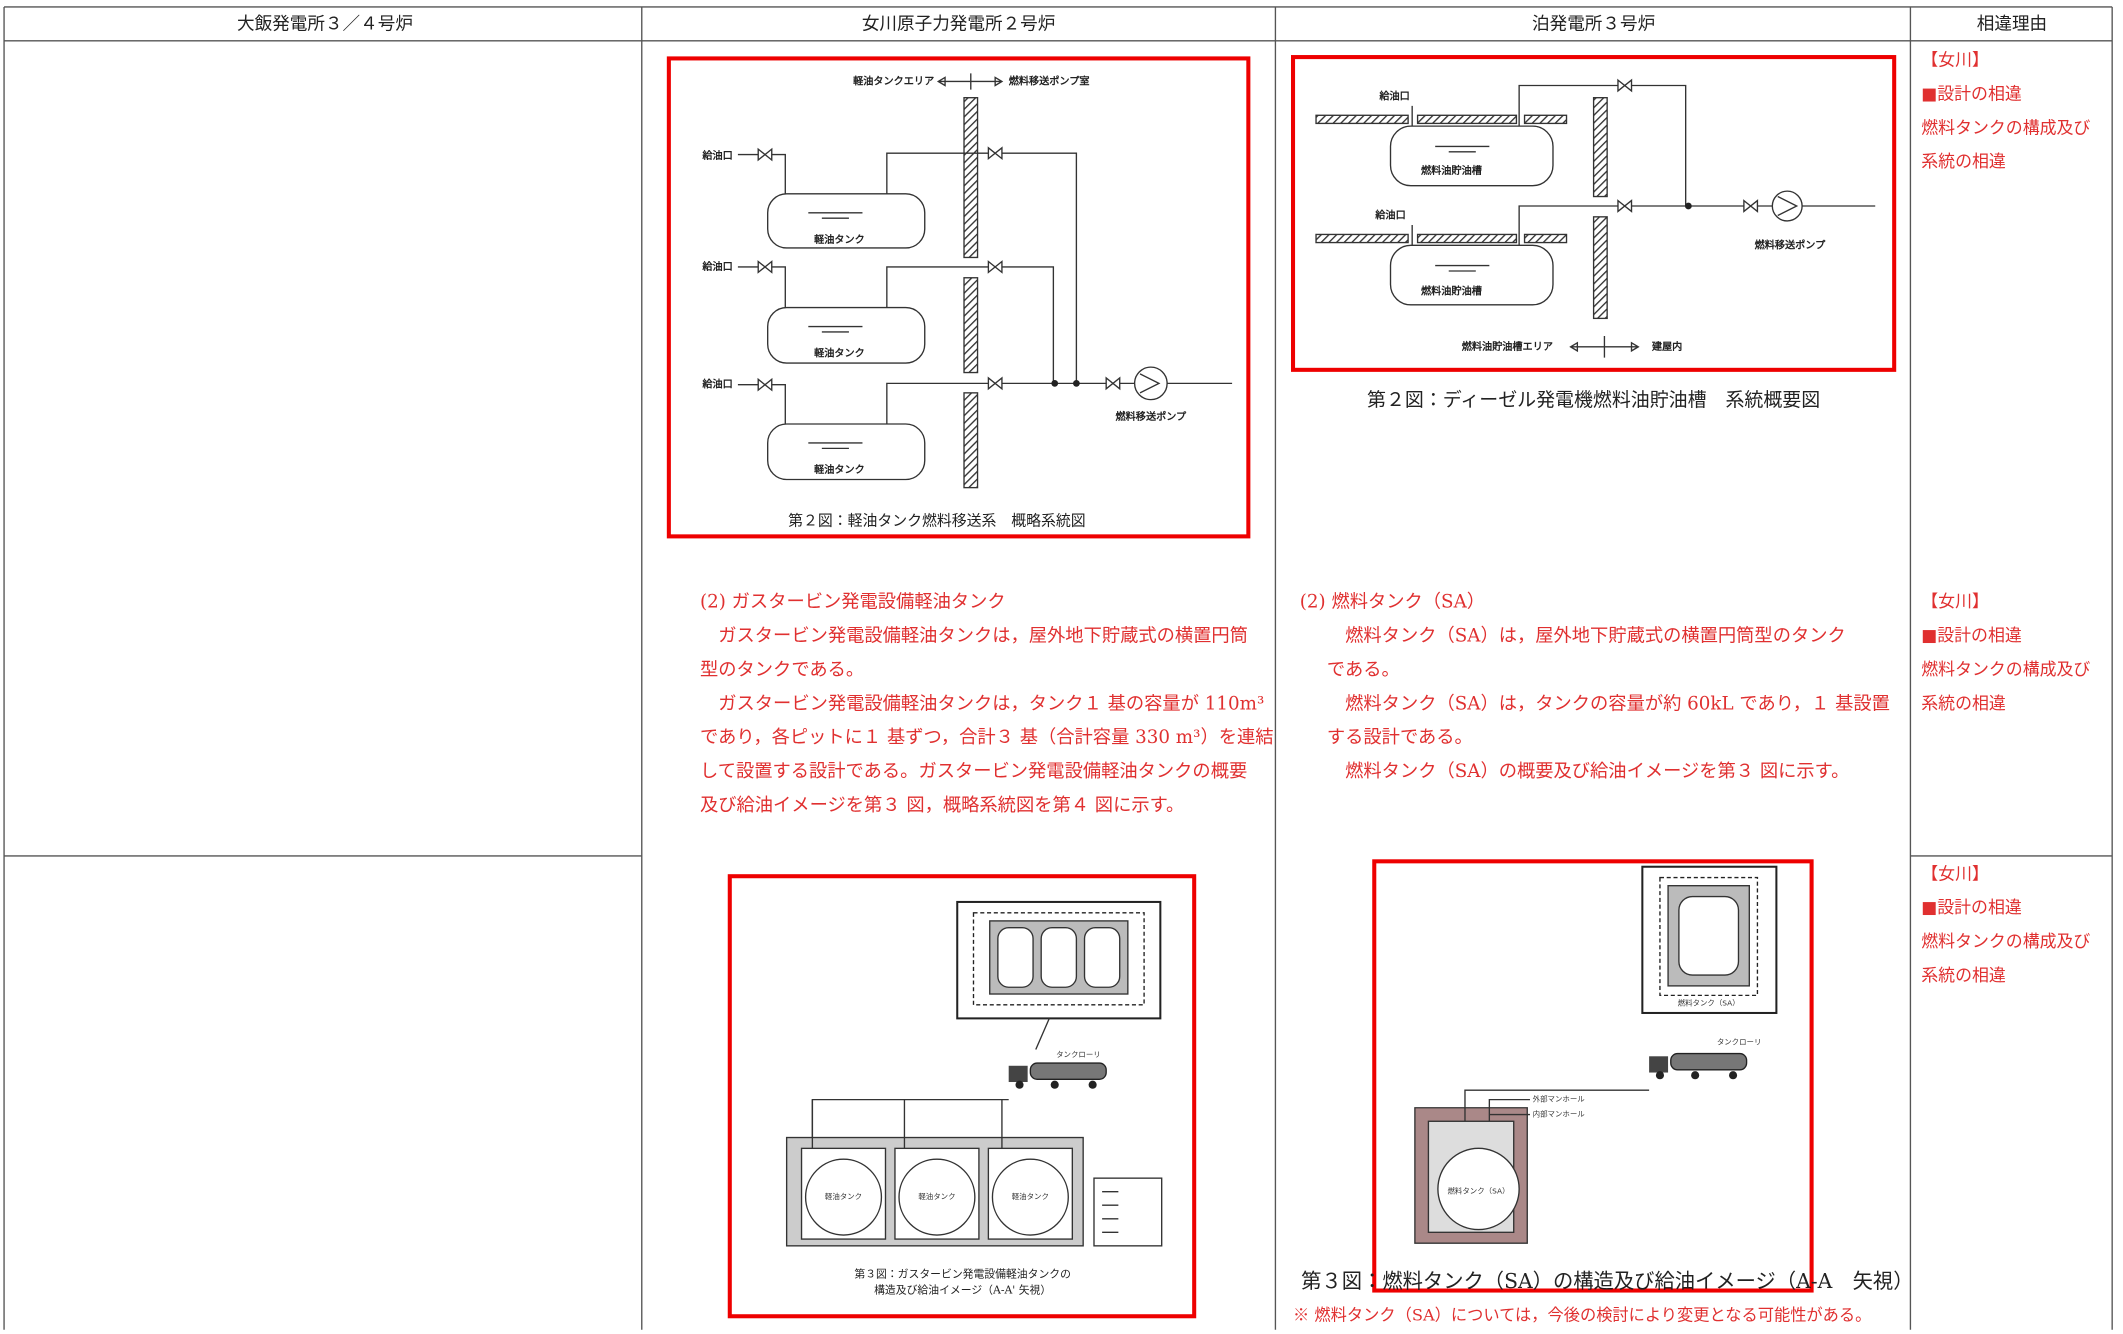  What do you see at coordinates (1791, 244) in the screenshot?
I see `label: 燃料移送ポンプ` at bounding box center [1791, 244].